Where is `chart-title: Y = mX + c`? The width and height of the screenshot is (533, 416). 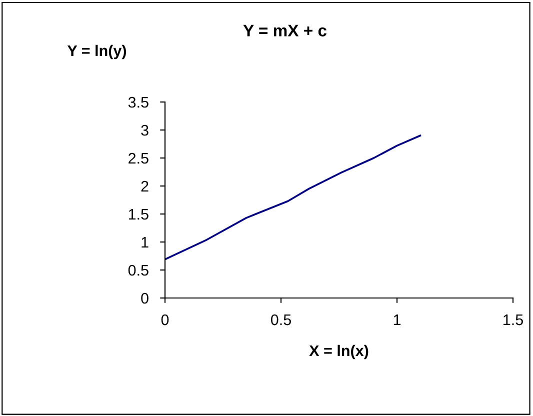
chart-title: Y = mX + c is located at coordinates (285, 30).